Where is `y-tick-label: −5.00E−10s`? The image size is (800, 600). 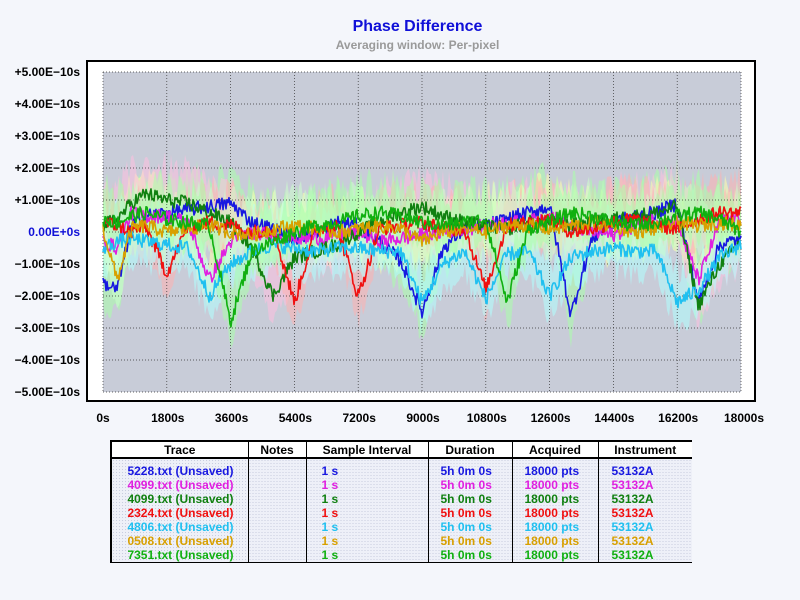 y-tick-label: −5.00E−10s is located at coordinates (48, 392).